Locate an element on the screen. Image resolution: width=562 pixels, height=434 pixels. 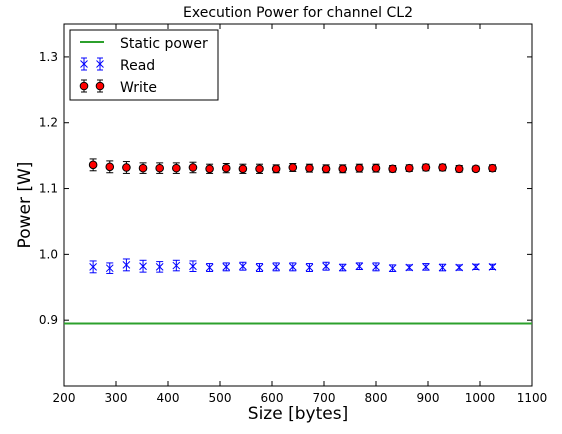
x-tick-label: 900 is located at coordinates (428, 398).